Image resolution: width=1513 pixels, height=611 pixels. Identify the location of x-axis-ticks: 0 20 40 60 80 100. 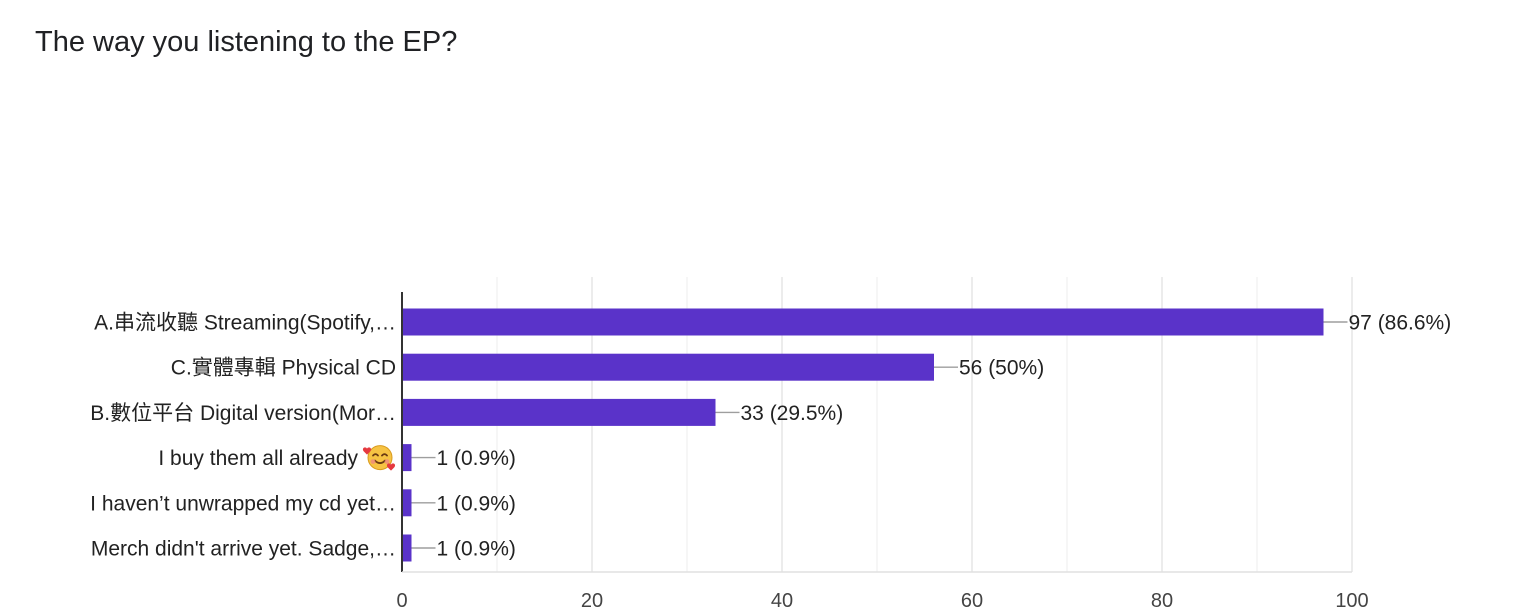
(882, 600).